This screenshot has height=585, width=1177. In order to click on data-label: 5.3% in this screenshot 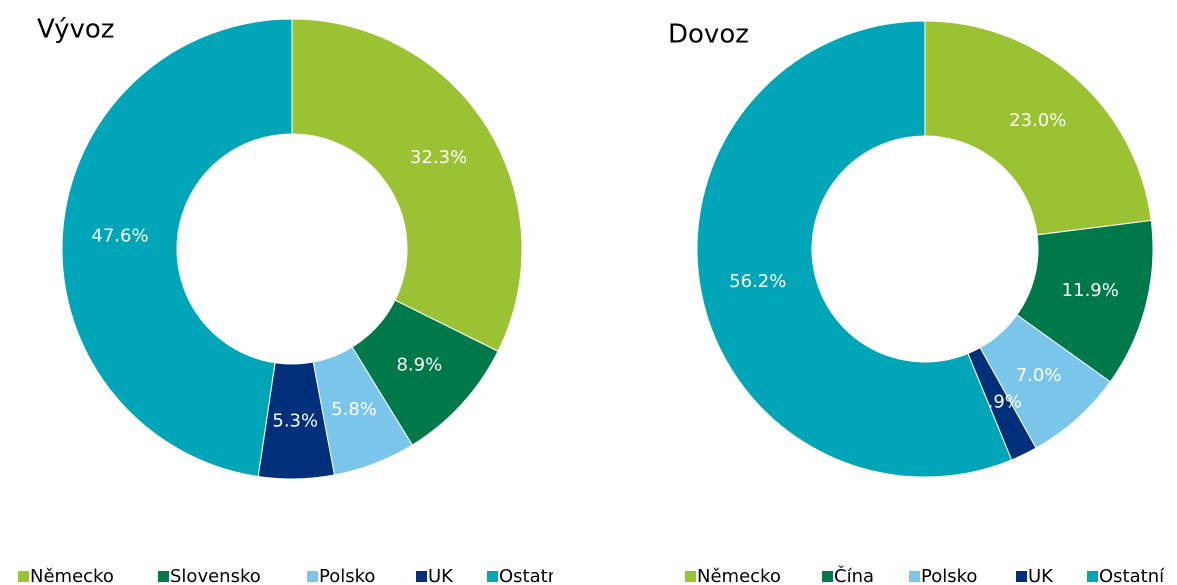, I will do `click(295, 420)`.